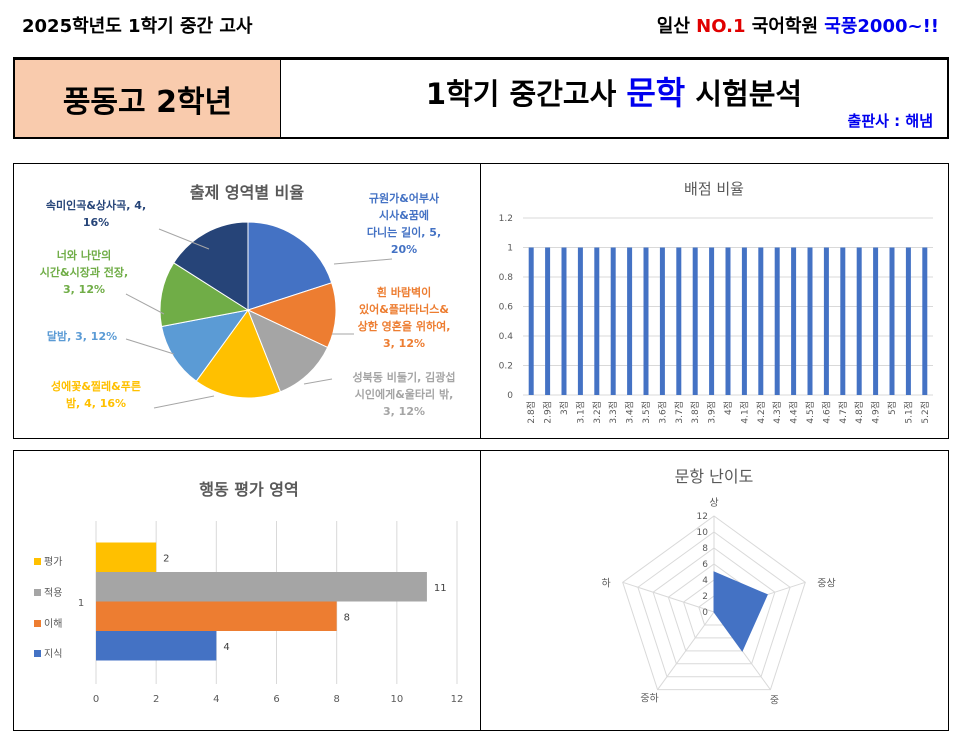  I want to click on radar-series-area, so click(740, 611).